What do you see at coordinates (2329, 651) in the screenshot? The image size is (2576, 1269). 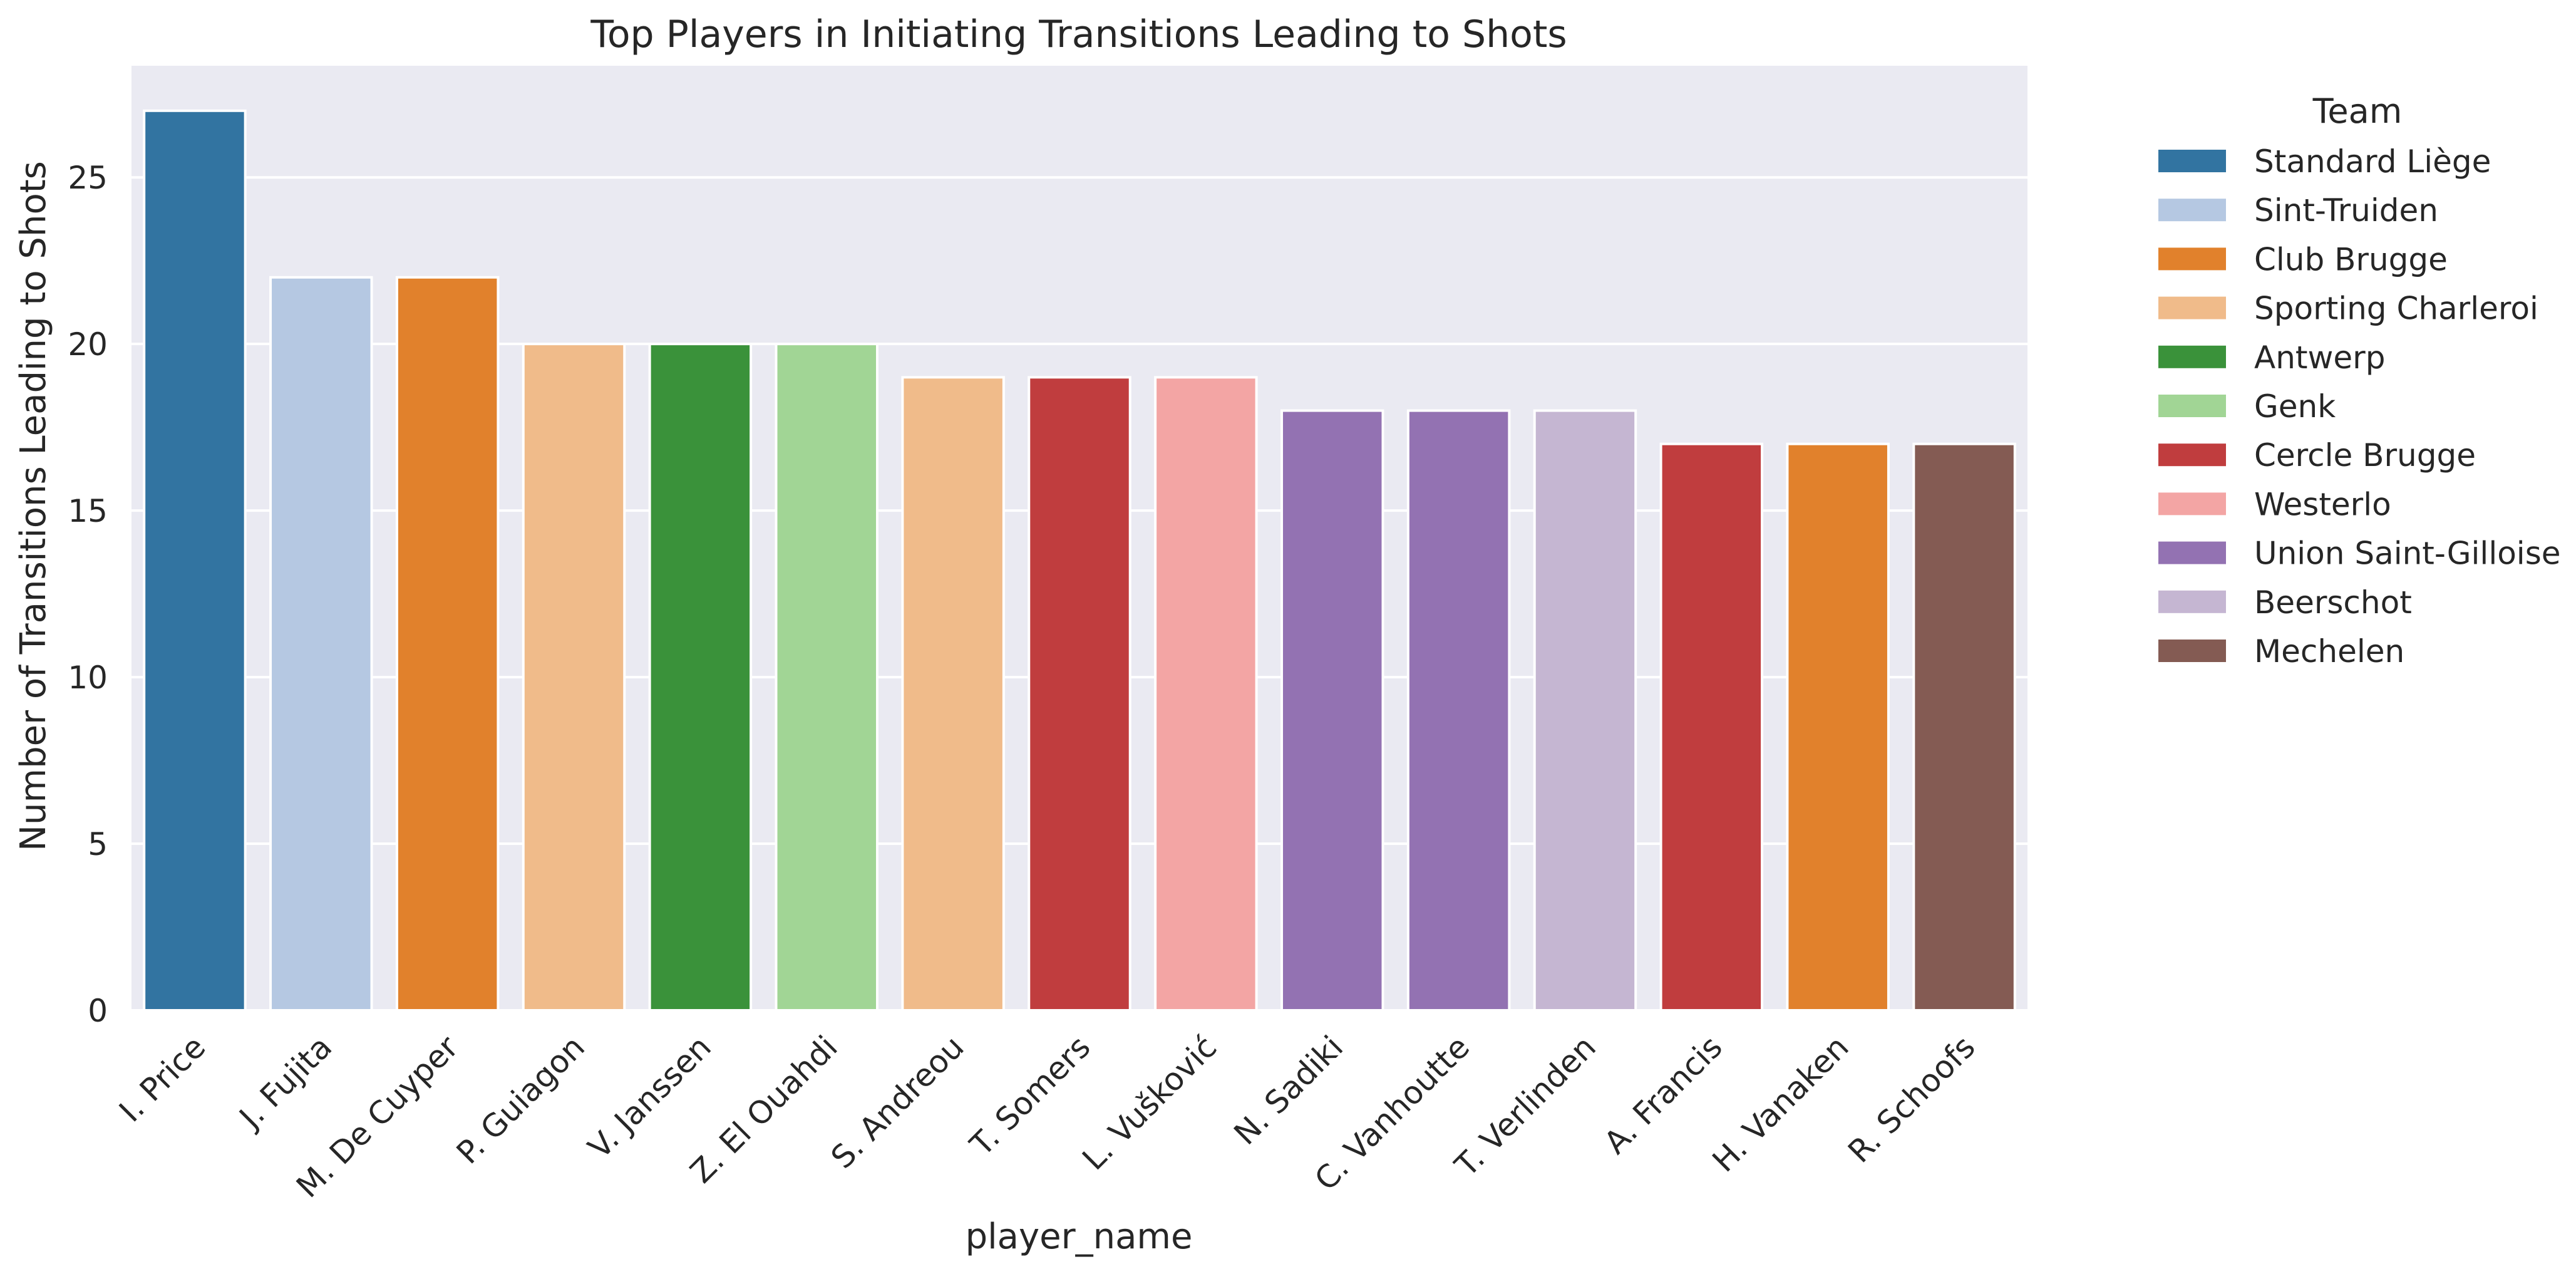 I see `legend-label: Mechelen` at bounding box center [2329, 651].